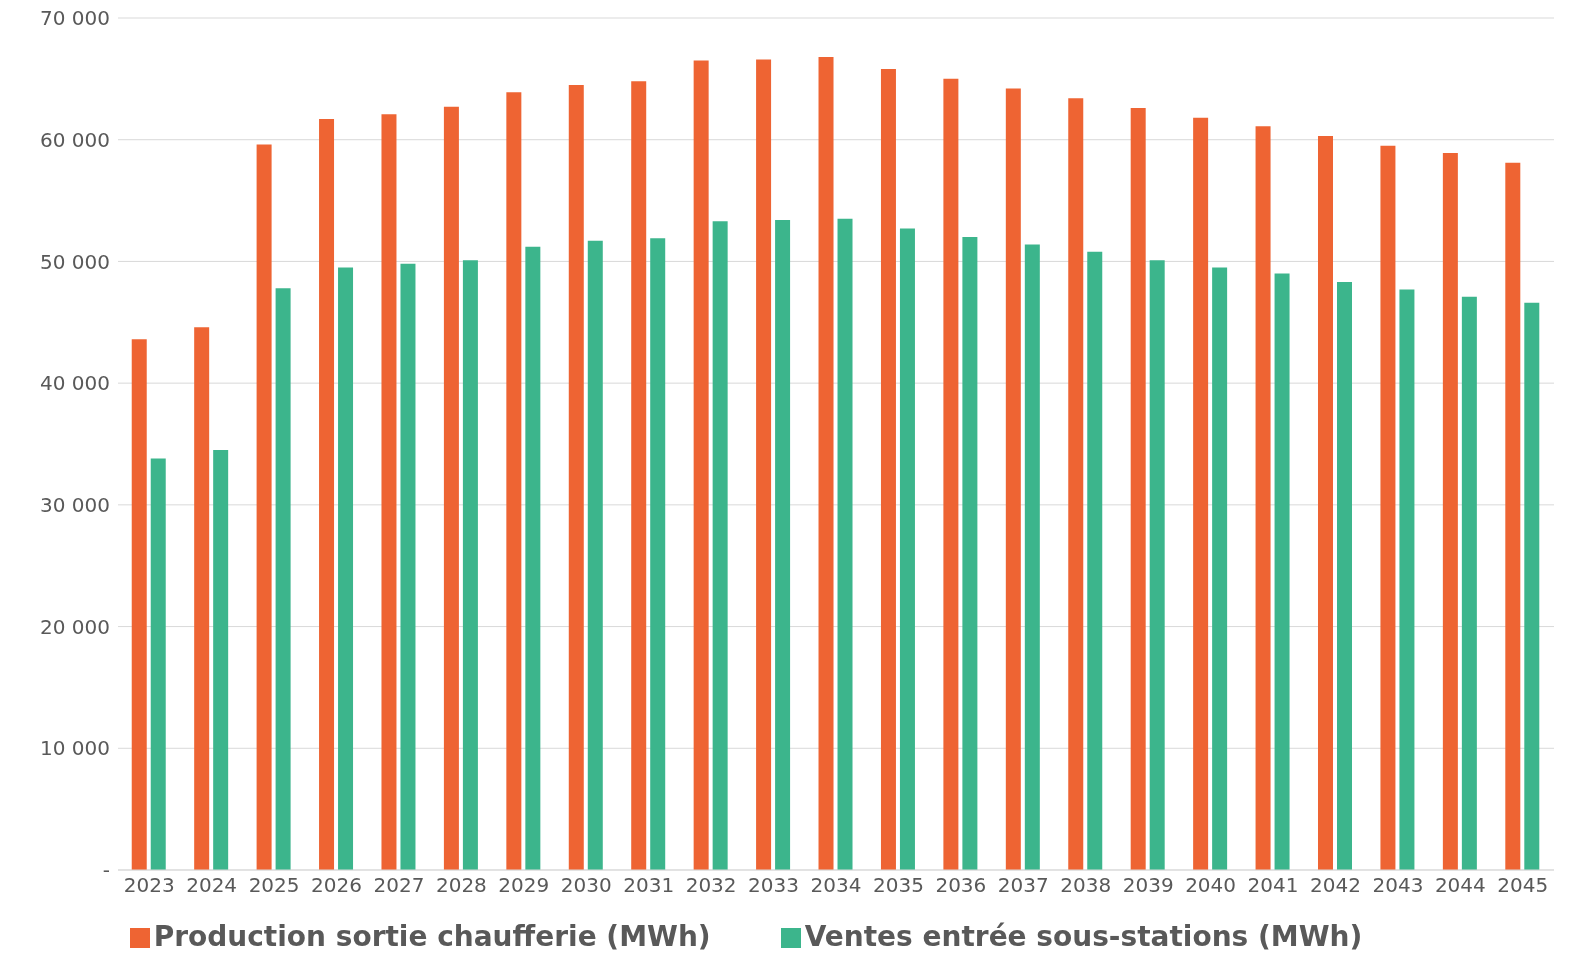  What do you see at coordinates (274, 885) in the screenshot?
I see `x-tick-label: 2025` at bounding box center [274, 885].